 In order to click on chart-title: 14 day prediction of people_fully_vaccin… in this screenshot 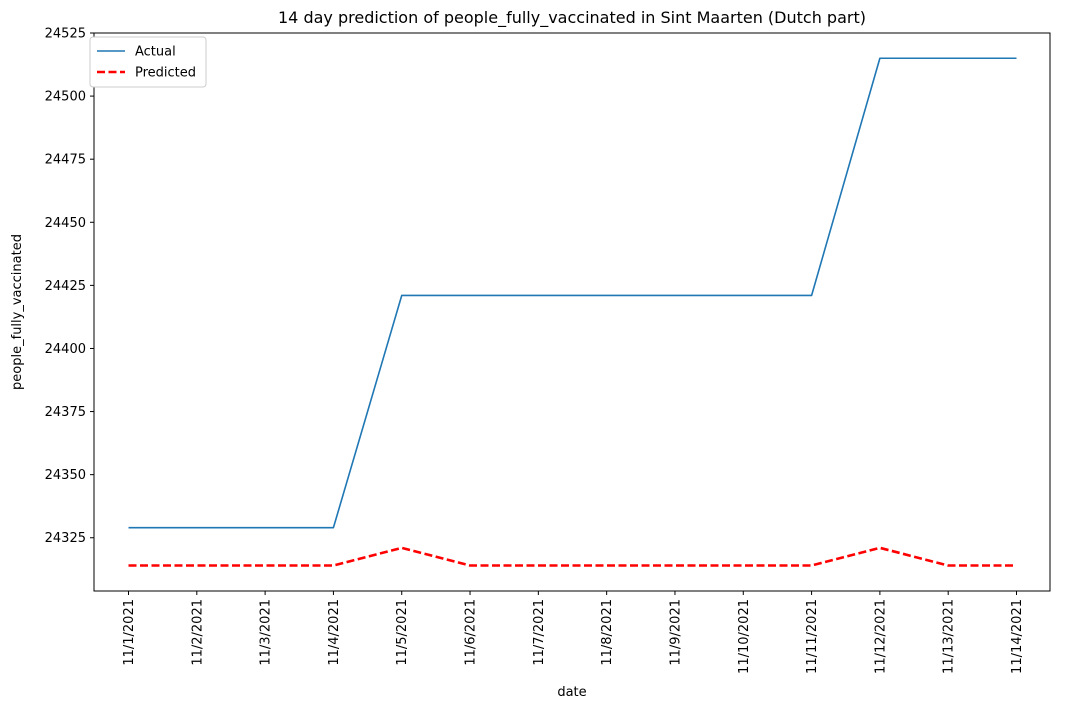, I will do `click(572, 18)`.